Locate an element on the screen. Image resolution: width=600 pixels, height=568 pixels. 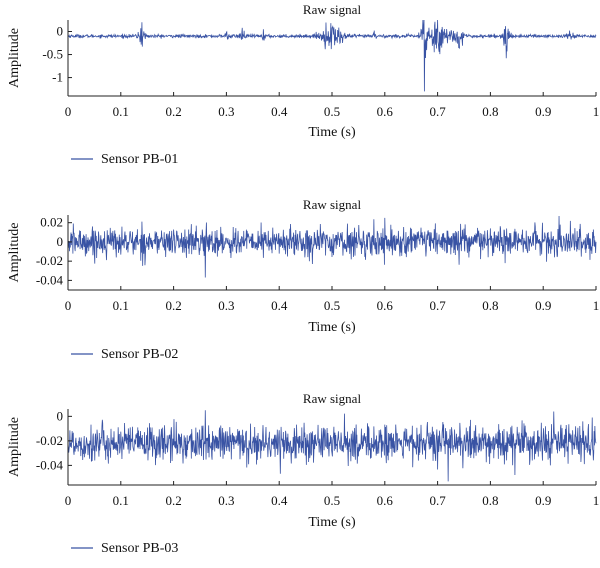
legend: Sensor PB-02 is located at coordinates (124, 354).